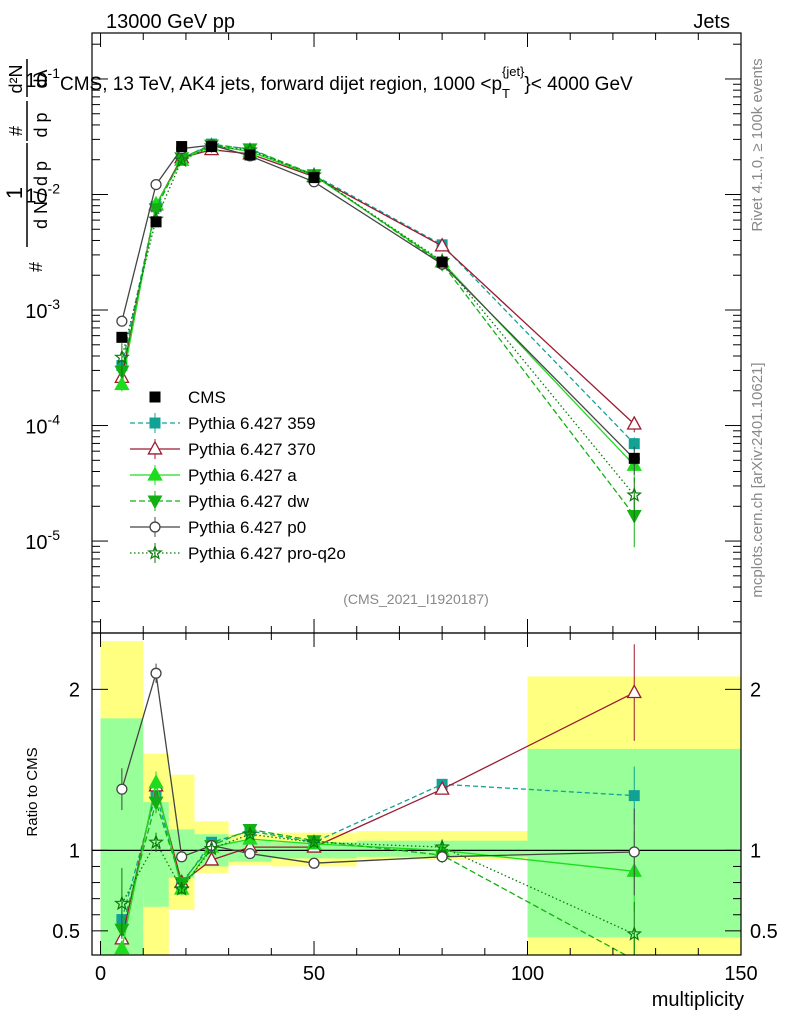  Describe the element at coordinates (32, 791) in the screenshot. I see `ratio-y-axis-label: Ratio to CMS` at that location.